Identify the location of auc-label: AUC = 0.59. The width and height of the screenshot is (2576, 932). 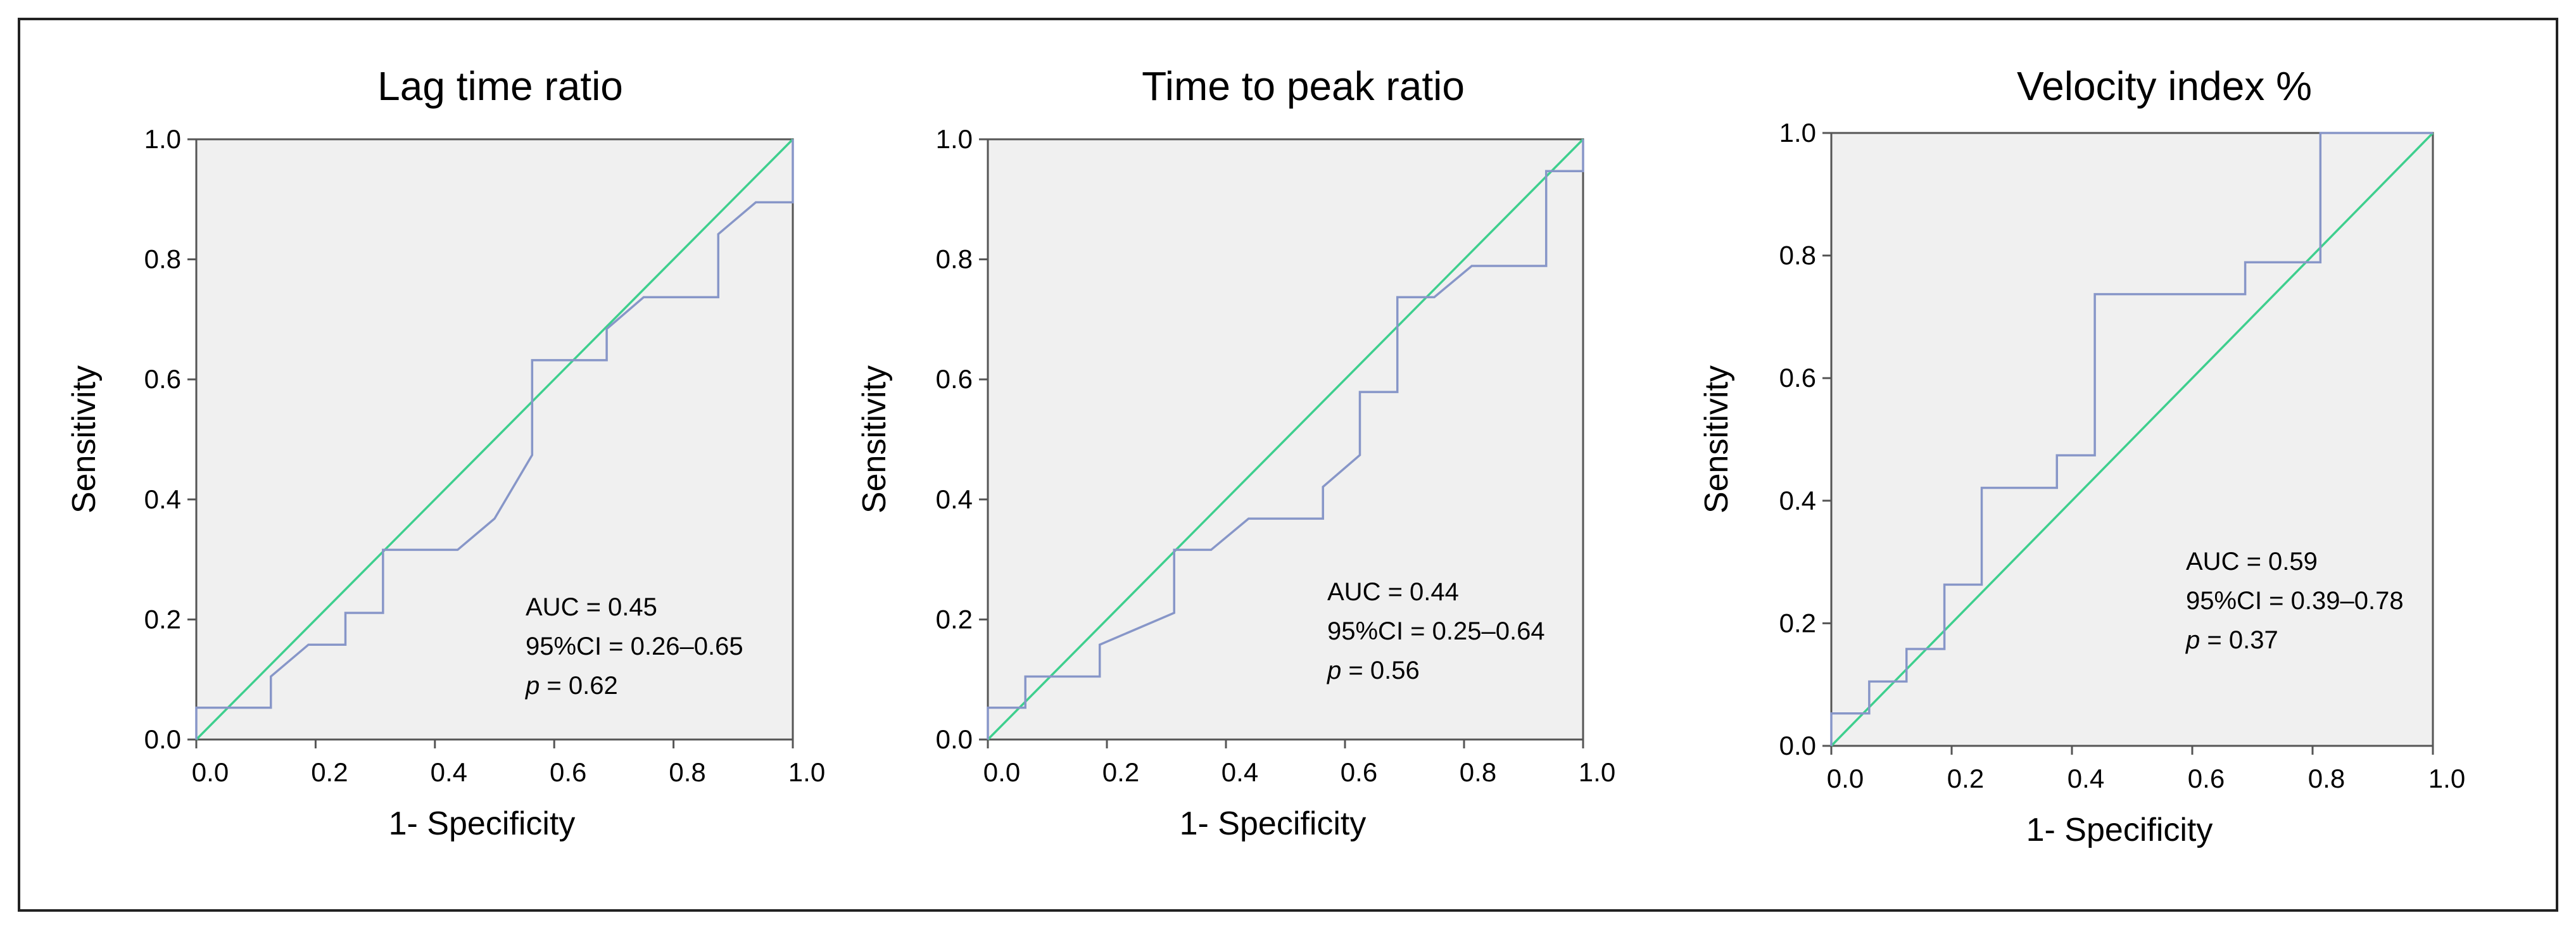
(2252, 562).